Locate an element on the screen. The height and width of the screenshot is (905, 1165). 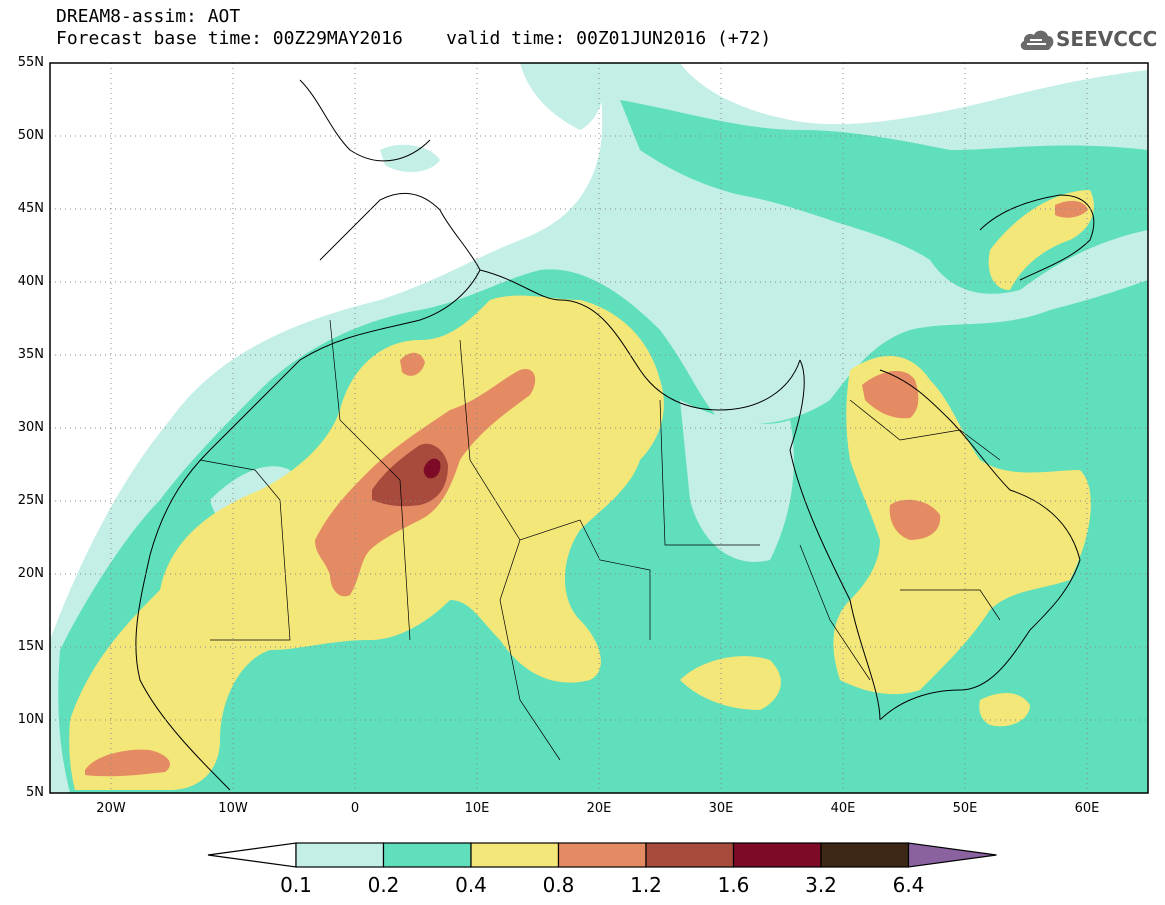
lon-tick-label: 50E is located at coordinates (965, 808).